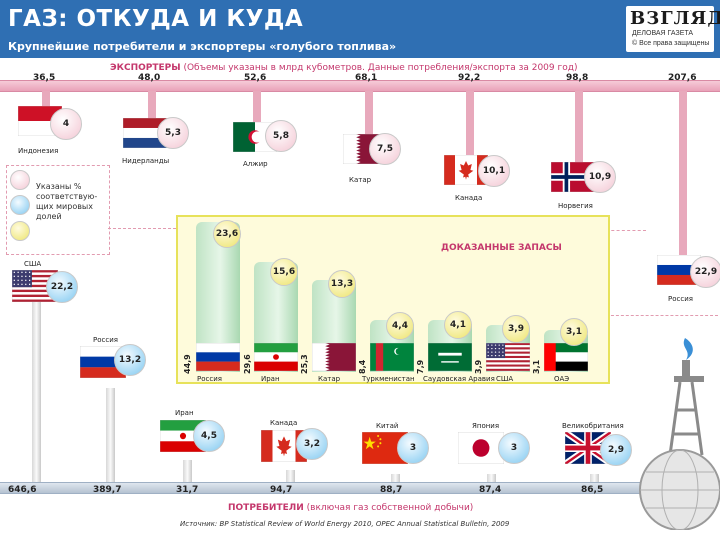  Describe the element at coordinates (626, 230) in the screenshot. I see `dashed-connector-right` at that location.